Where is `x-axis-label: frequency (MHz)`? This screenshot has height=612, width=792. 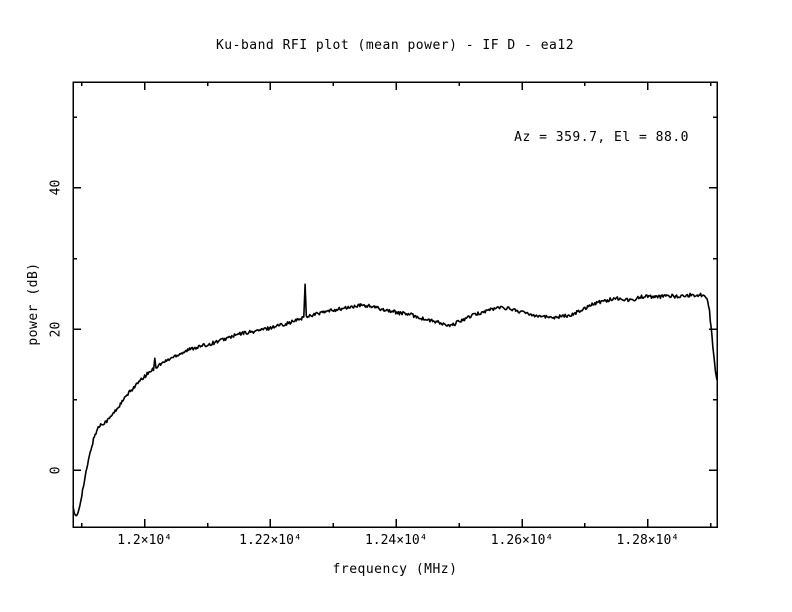
x-axis-label: frequency (MHz) is located at coordinates (395, 569).